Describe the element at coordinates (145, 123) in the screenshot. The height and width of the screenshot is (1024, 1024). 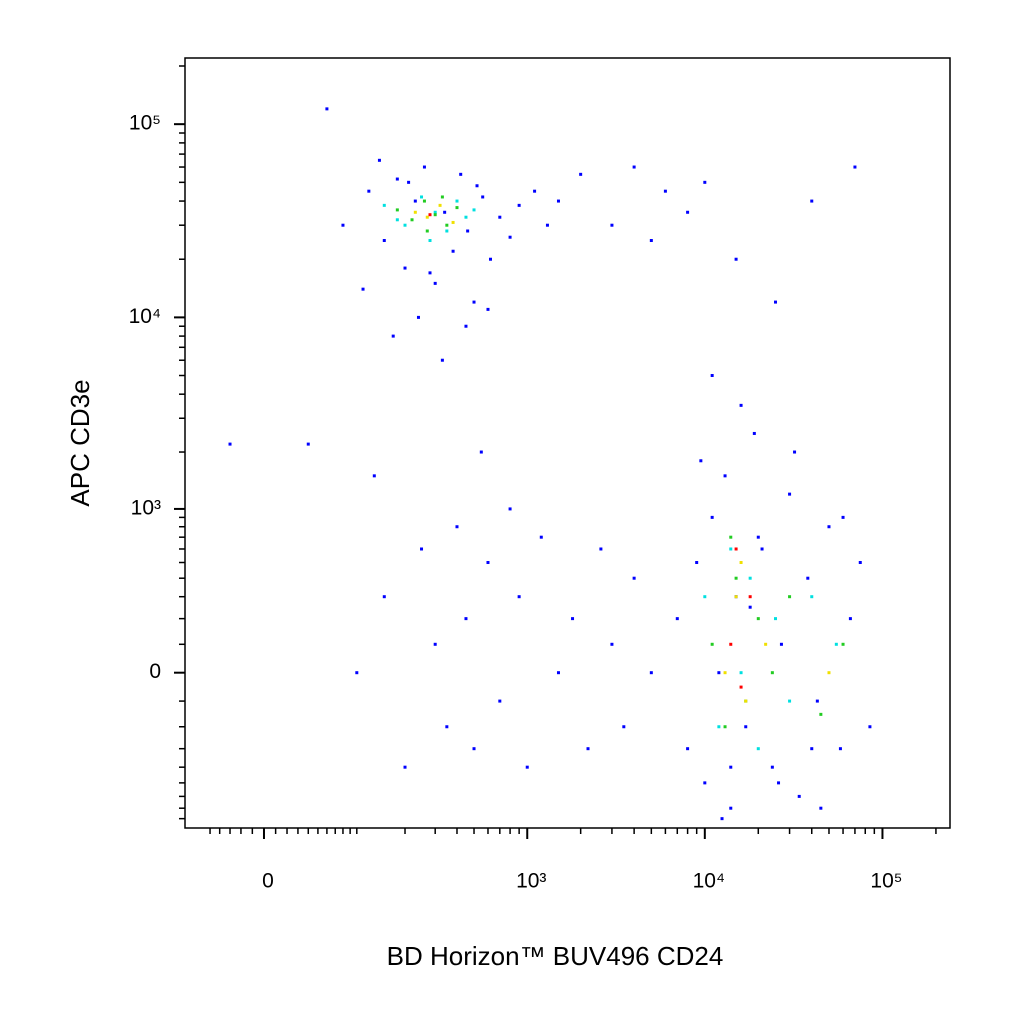
I see `y-tick-label: 10⁵` at that location.